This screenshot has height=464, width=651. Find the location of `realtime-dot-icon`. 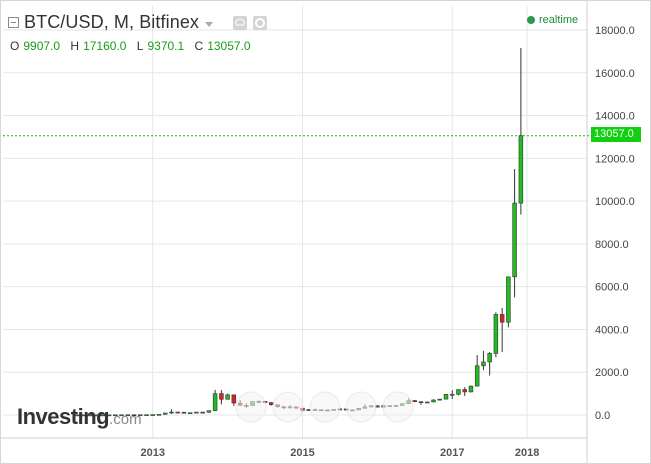

realtime-dot-icon is located at coordinates (531, 20).